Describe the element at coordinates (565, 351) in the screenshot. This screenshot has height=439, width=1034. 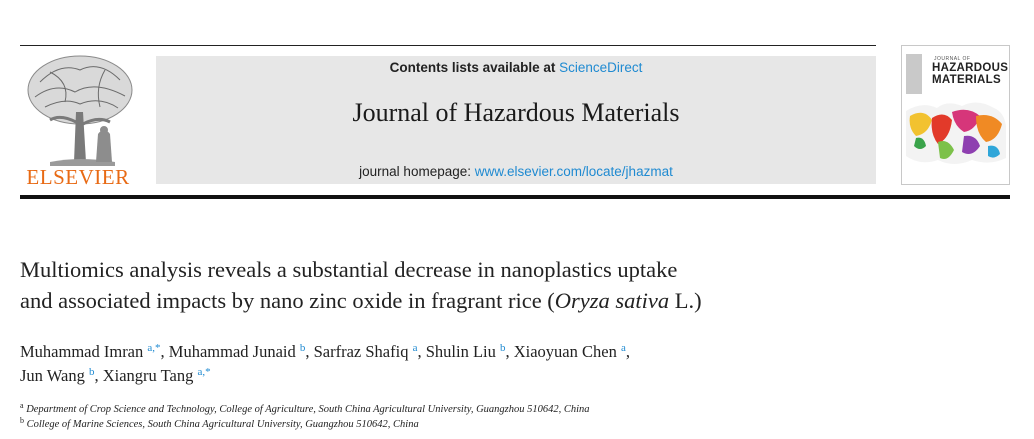
I see `author-name: Xiaoyuan Chen` at that location.